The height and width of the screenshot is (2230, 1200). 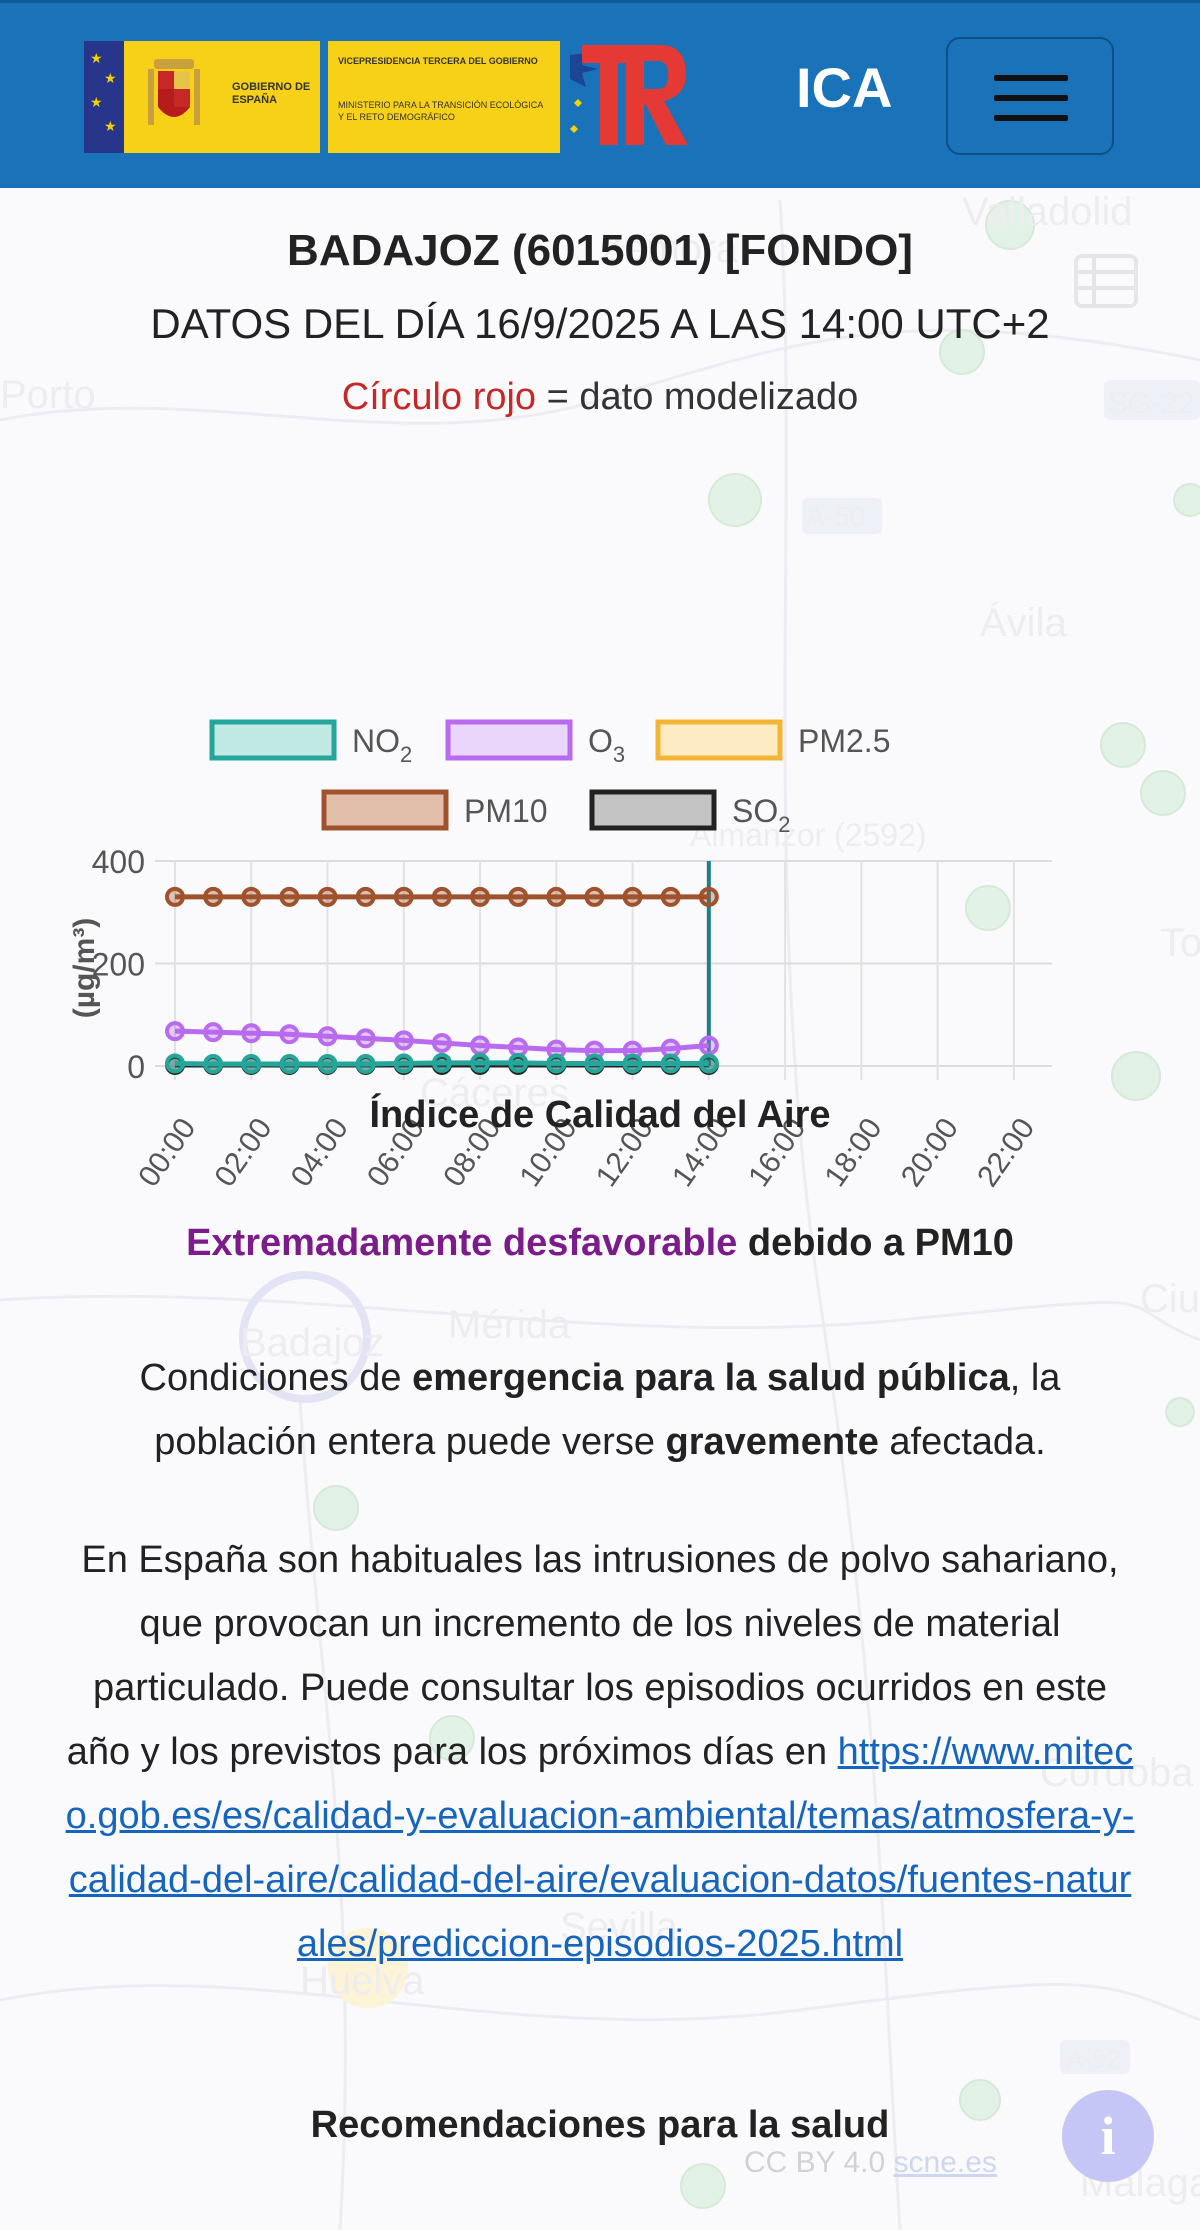 I want to click on table-view-icon, so click(x=1106, y=281).